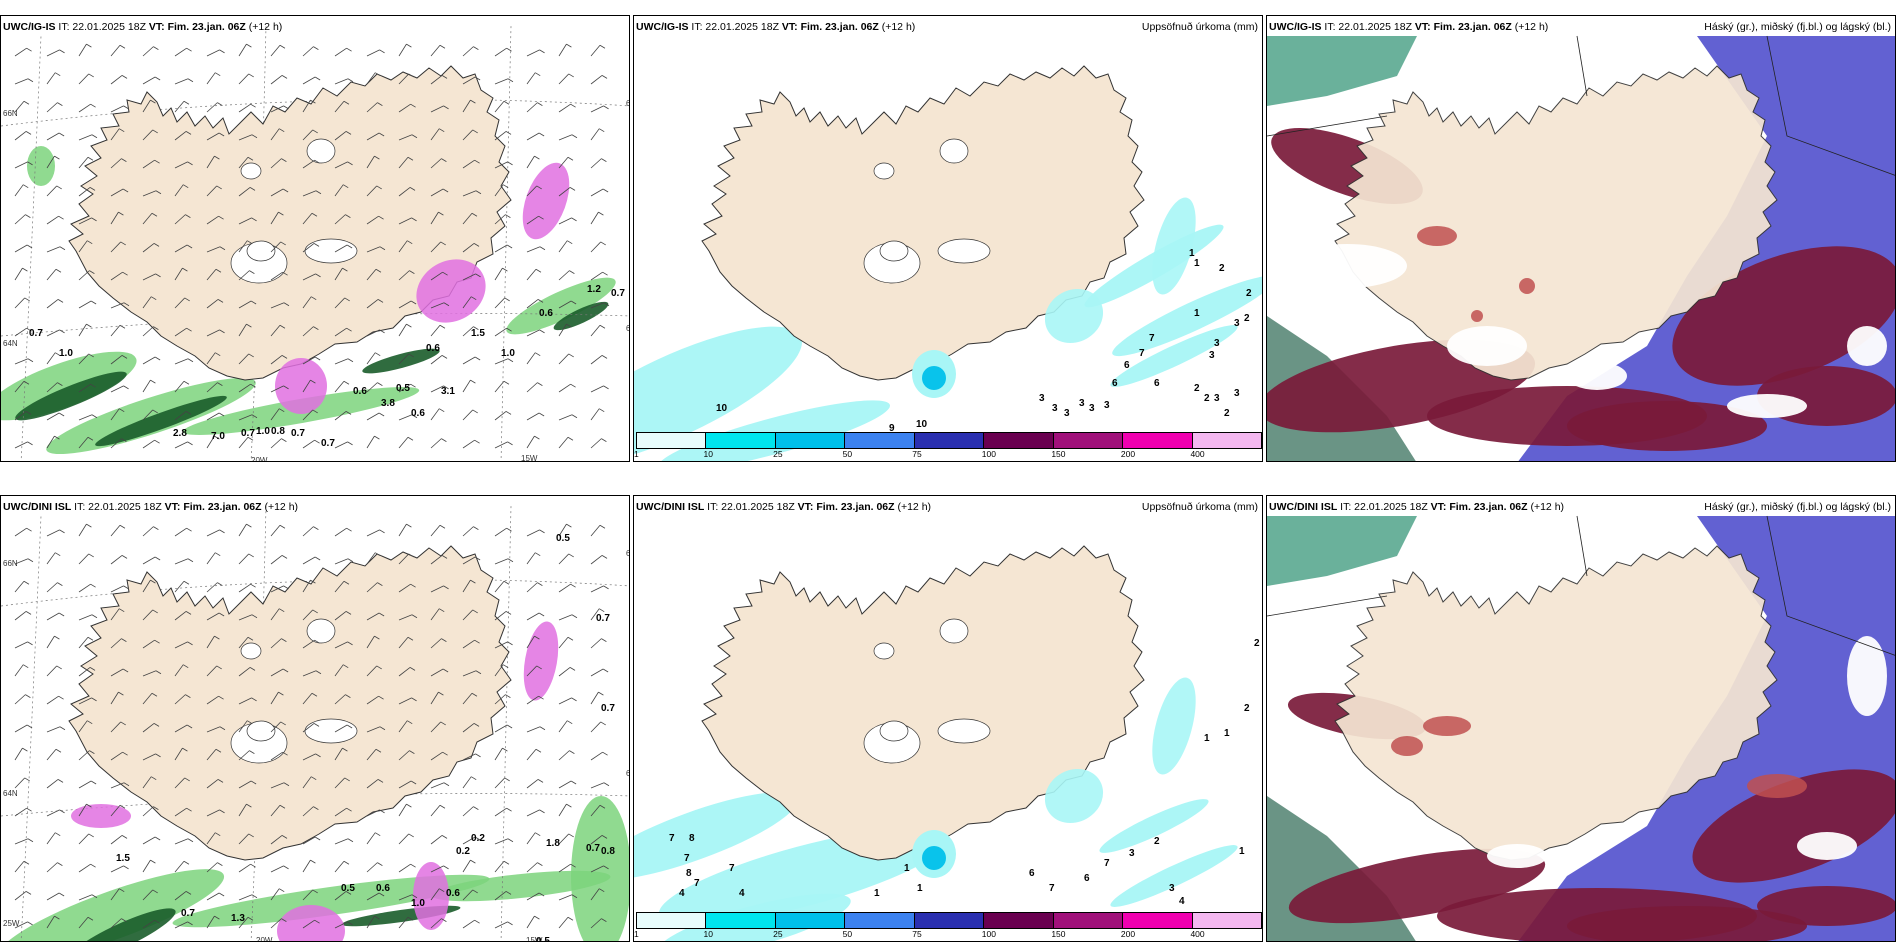 The height and width of the screenshot is (950, 1900). Describe the element at coordinates (259, 459) in the screenshot. I see `axis-label: 20W` at that location.